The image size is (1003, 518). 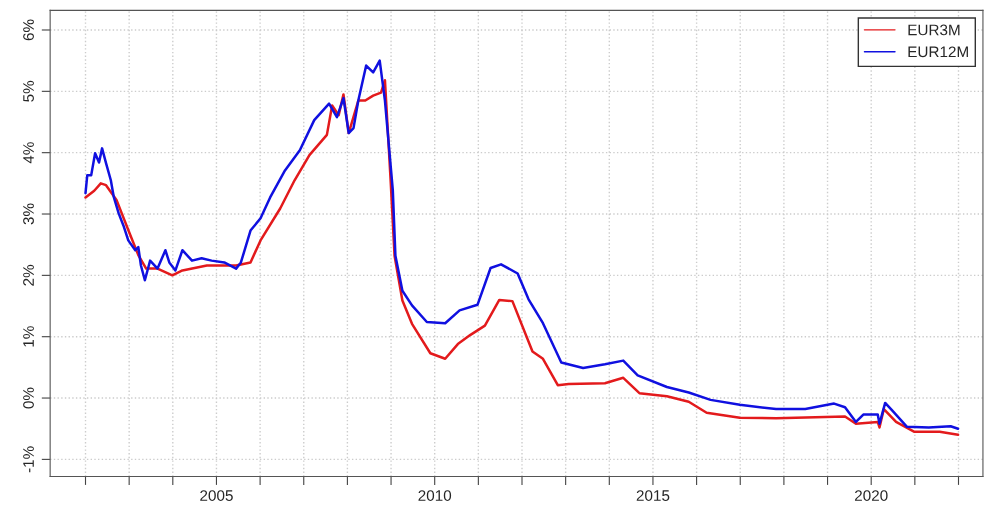 I want to click on legend-label: EUR12M, so click(x=938, y=52).